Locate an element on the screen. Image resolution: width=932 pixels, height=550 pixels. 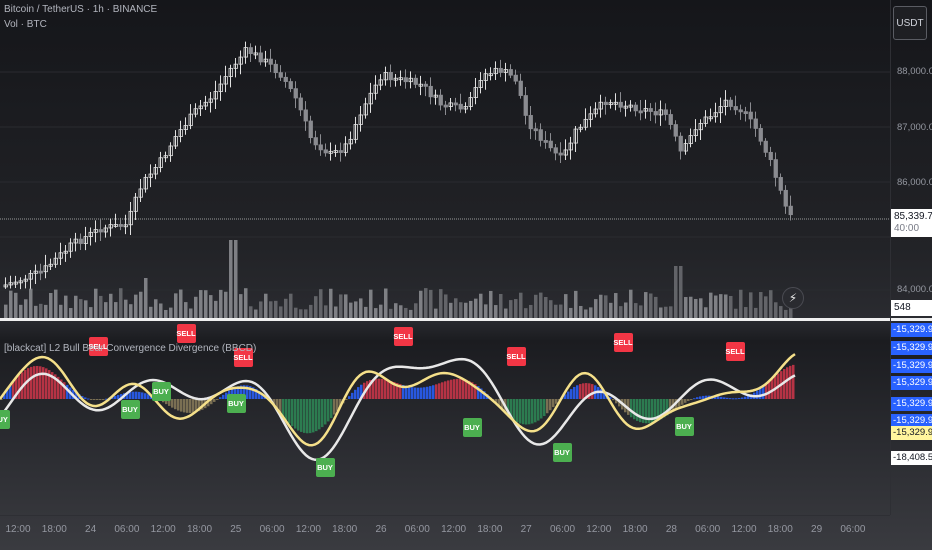
svg-text: SELL is located at coordinates (623, 342).